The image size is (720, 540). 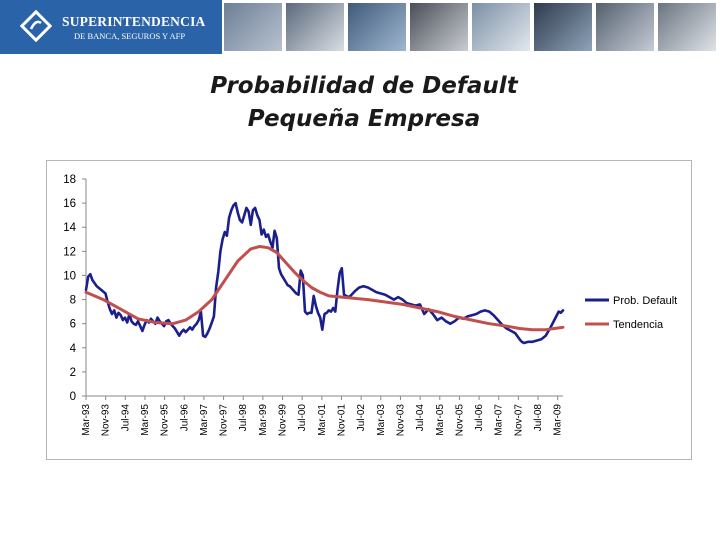 I want to click on legend-prob-default-label: Prob. Default, so click(x=645, y=301).